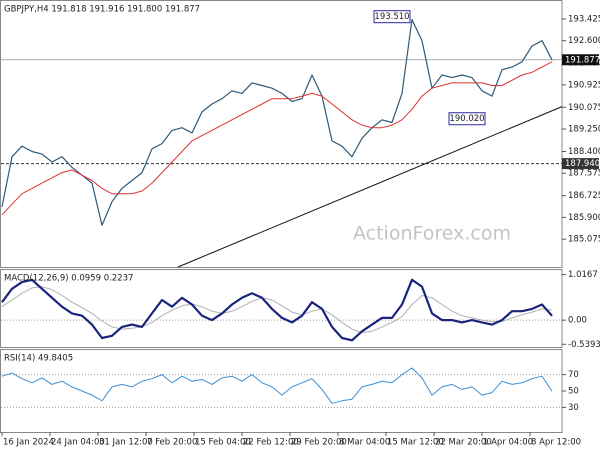 This screenshot has width=600, height=450. I want to click on x-tick-label: 31 Jan 12:00, so click(126, 443).